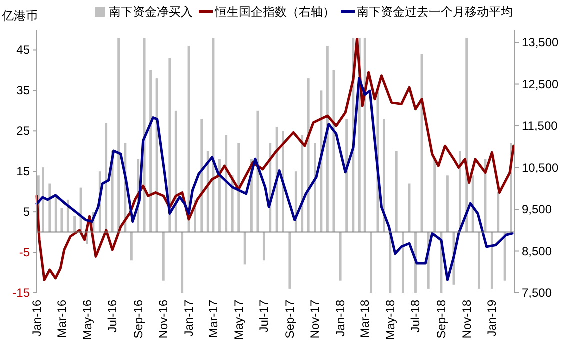 The width and height of the screenshot is (570, 350). I want to click on legend-item: 南下资金净买入, so click(144, 12).